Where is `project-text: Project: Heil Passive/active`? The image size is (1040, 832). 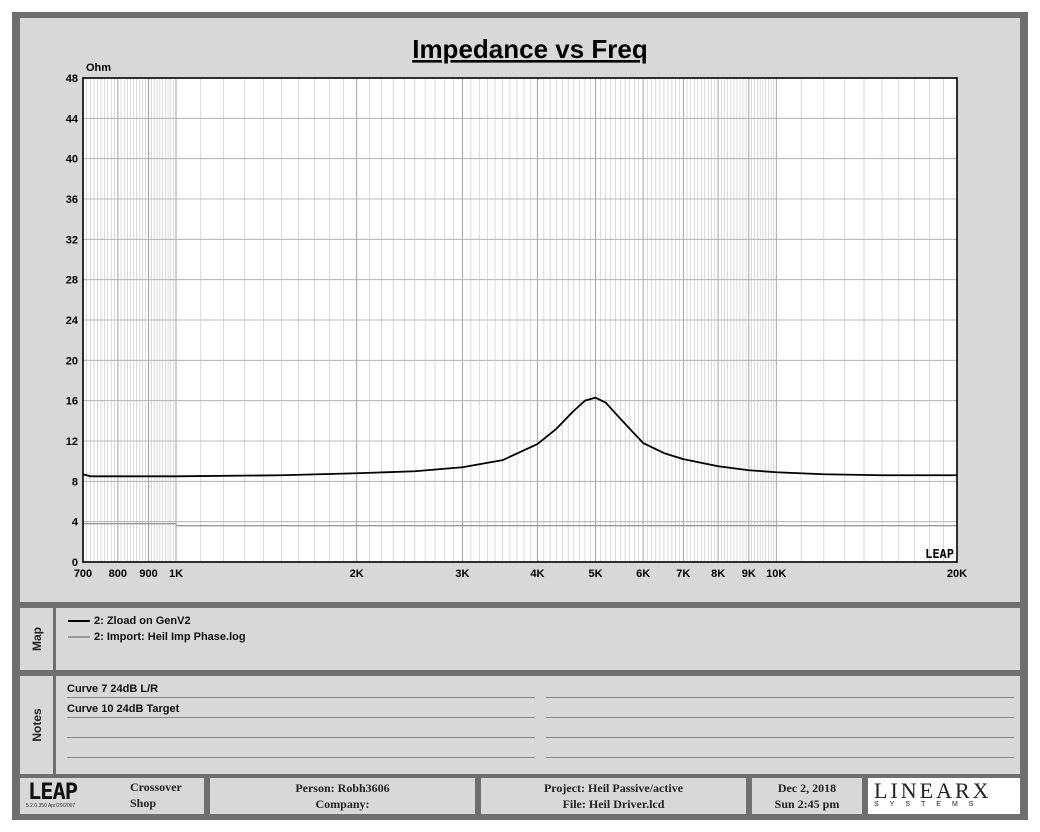
project-text: Project: Heil Passive/active is located at coordinates (613, 788).